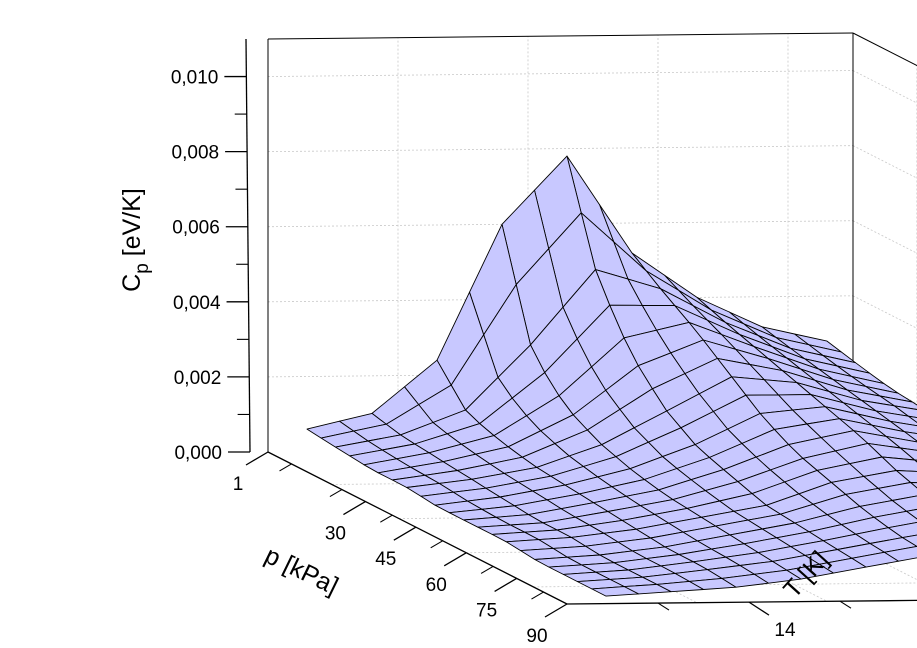 The width and height of the screenshot is (917, 648). What do you see at coordinates (536, 636) in the screenshot?
I see `p-tick-label: 90` at bounding box center [536, 636].